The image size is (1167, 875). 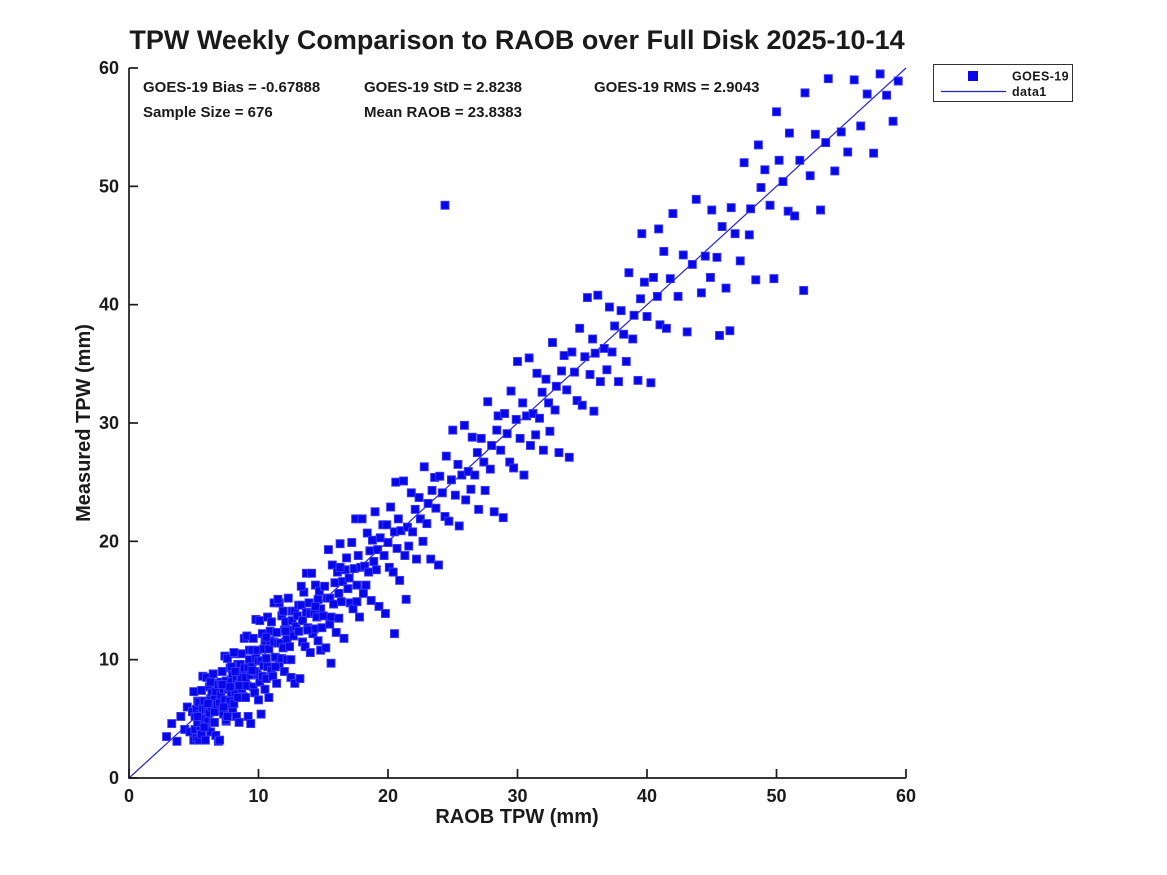 I want to click on legend-box, so click(x=1003, y=83).